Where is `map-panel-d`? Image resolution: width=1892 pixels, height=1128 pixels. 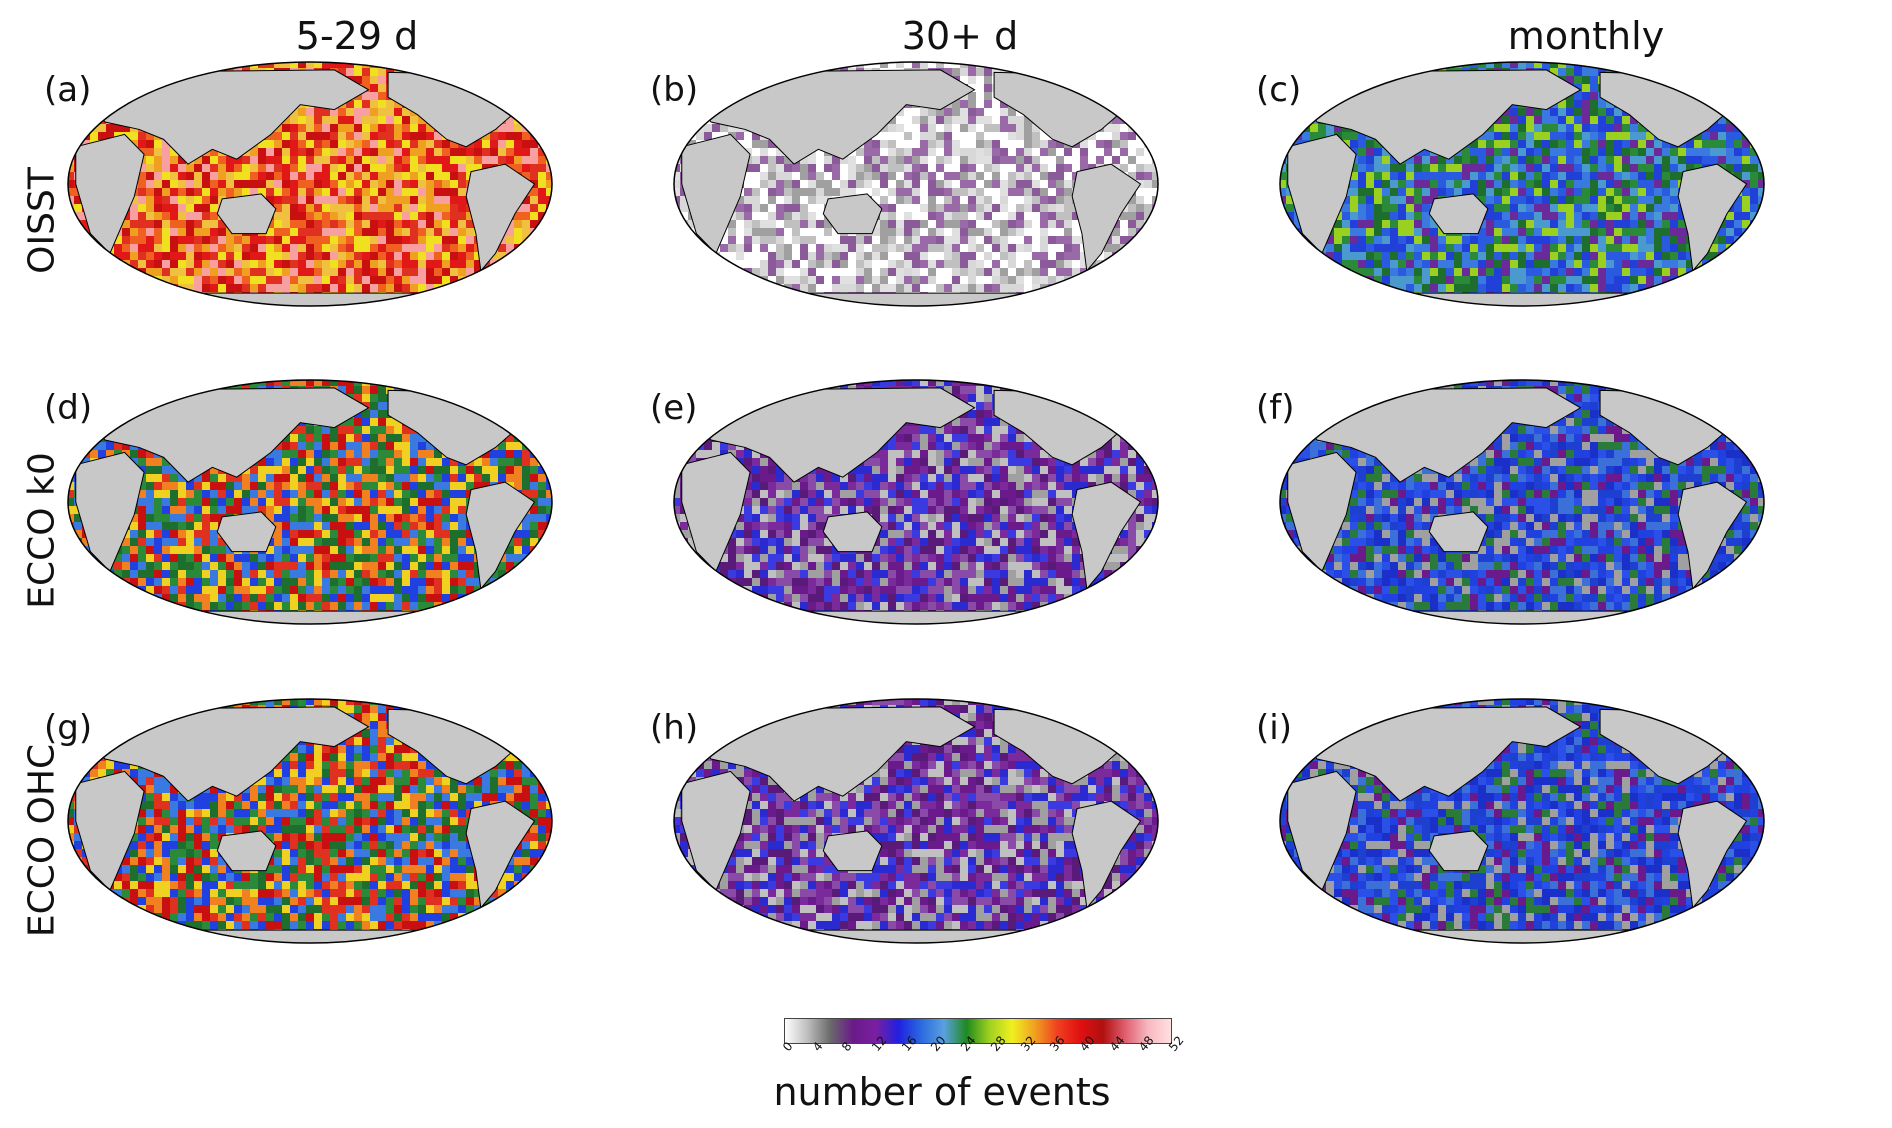
map-panel-d is located at coordinates (310, 502).